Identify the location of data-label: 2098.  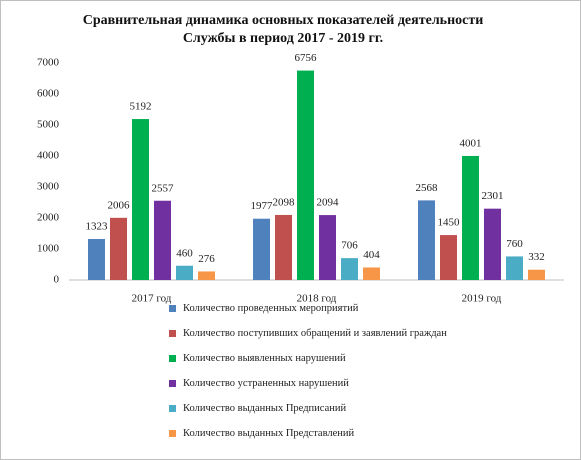
(284, 202).